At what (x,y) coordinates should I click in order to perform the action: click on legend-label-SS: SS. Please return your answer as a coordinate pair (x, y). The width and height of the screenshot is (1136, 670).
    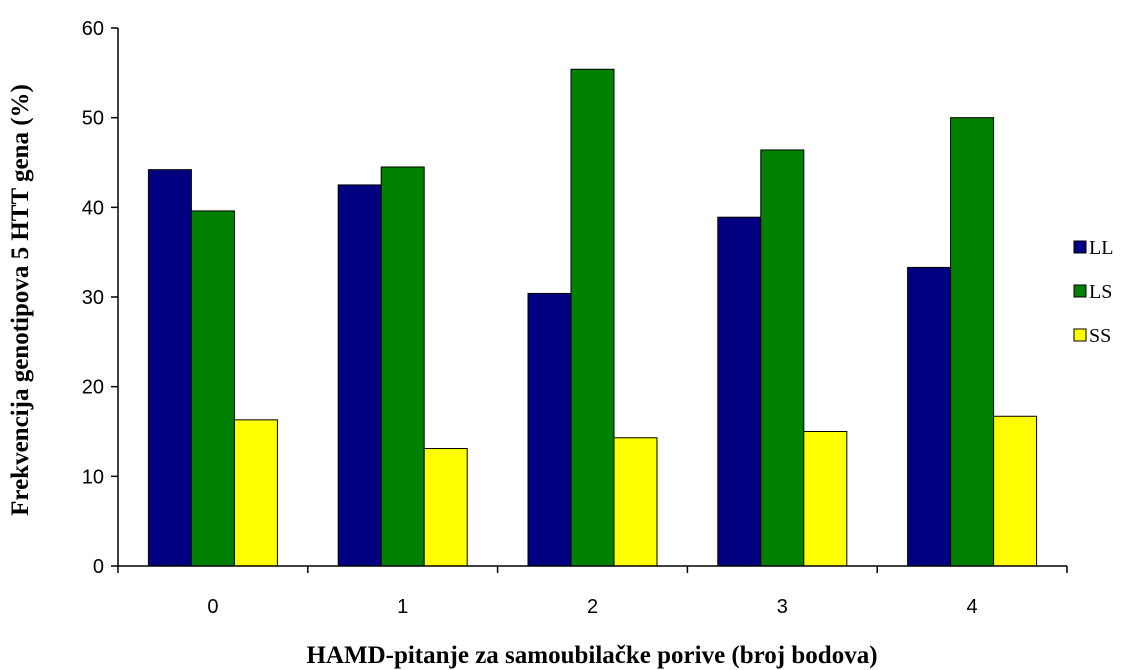
    Looking at the image, I should click on (1100, 336).